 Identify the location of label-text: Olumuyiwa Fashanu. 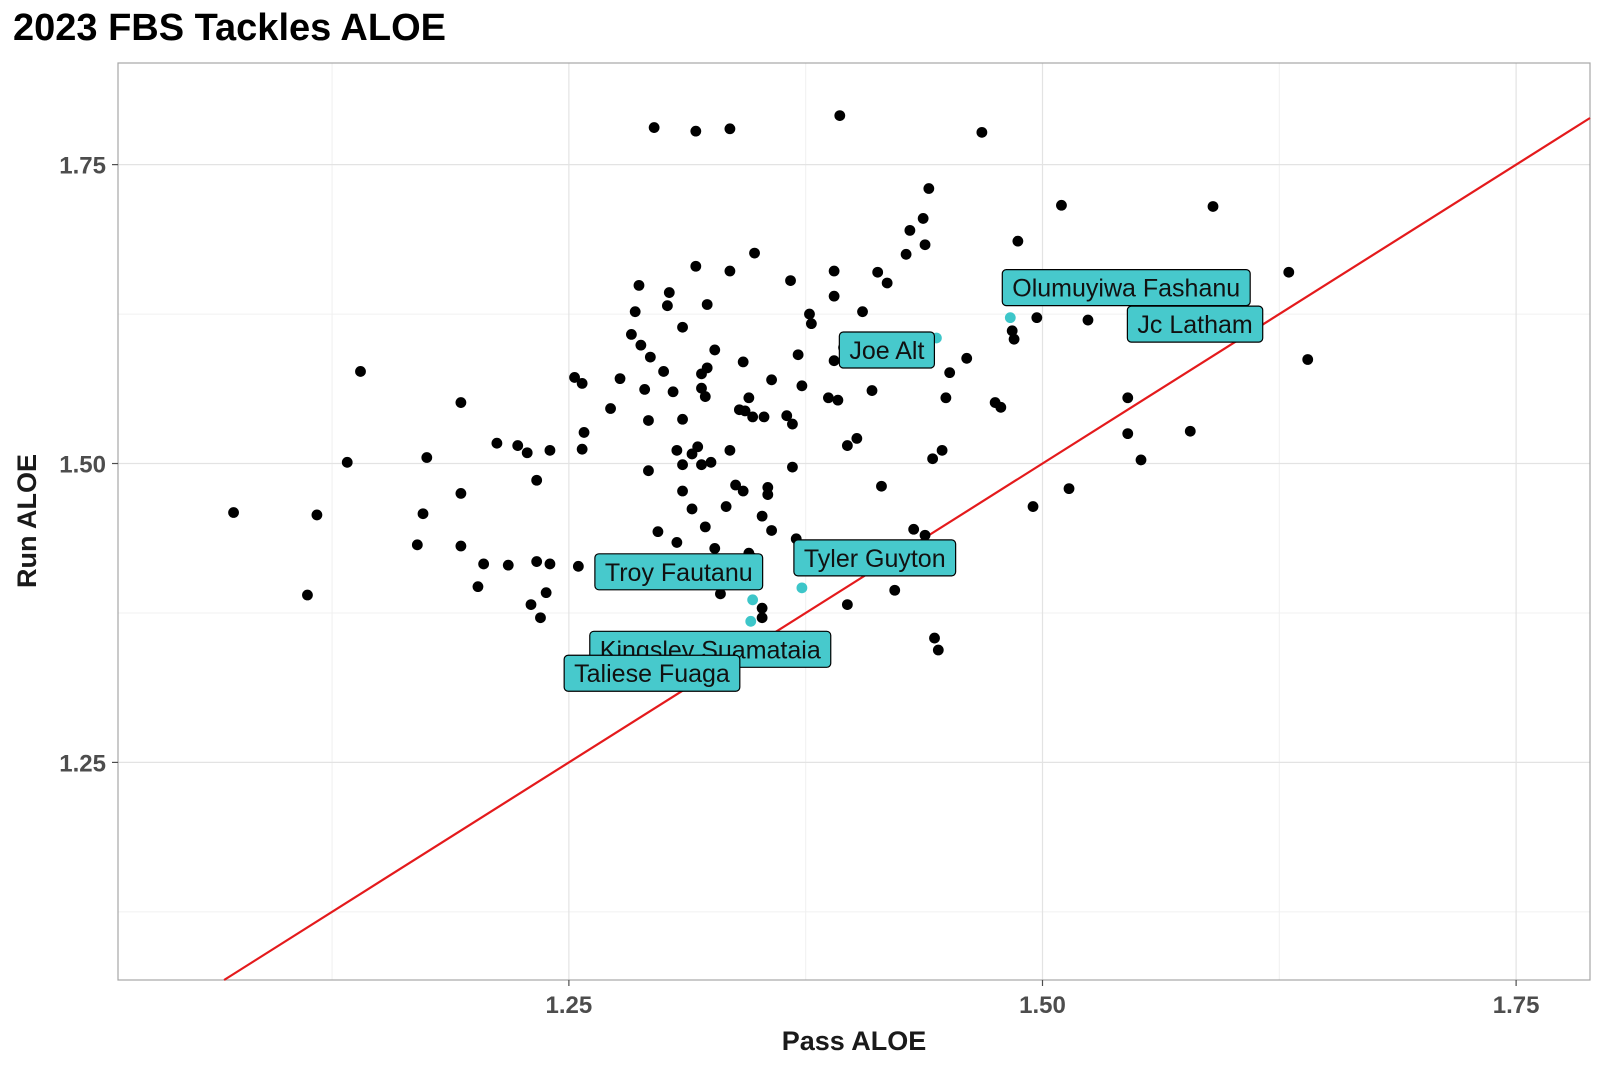
(1126, 289).